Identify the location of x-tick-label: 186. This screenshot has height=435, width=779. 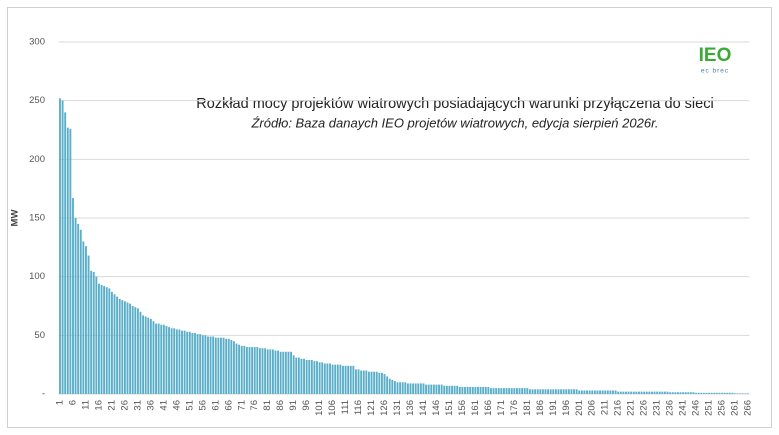
(540, 408).